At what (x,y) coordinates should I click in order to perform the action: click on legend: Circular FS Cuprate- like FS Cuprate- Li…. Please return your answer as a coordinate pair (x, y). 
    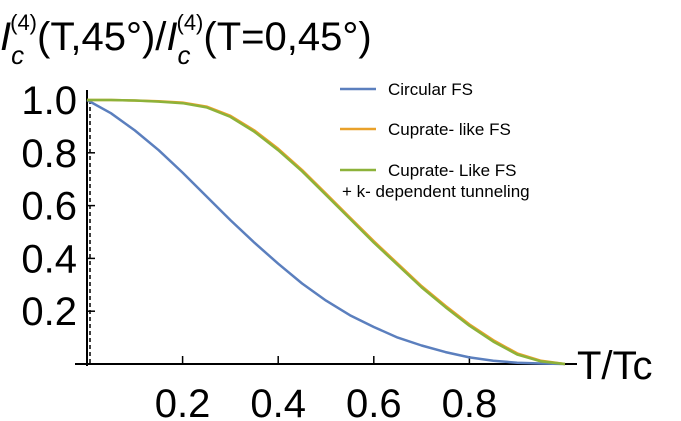
    Looking at the image, I should click on (435, 140).